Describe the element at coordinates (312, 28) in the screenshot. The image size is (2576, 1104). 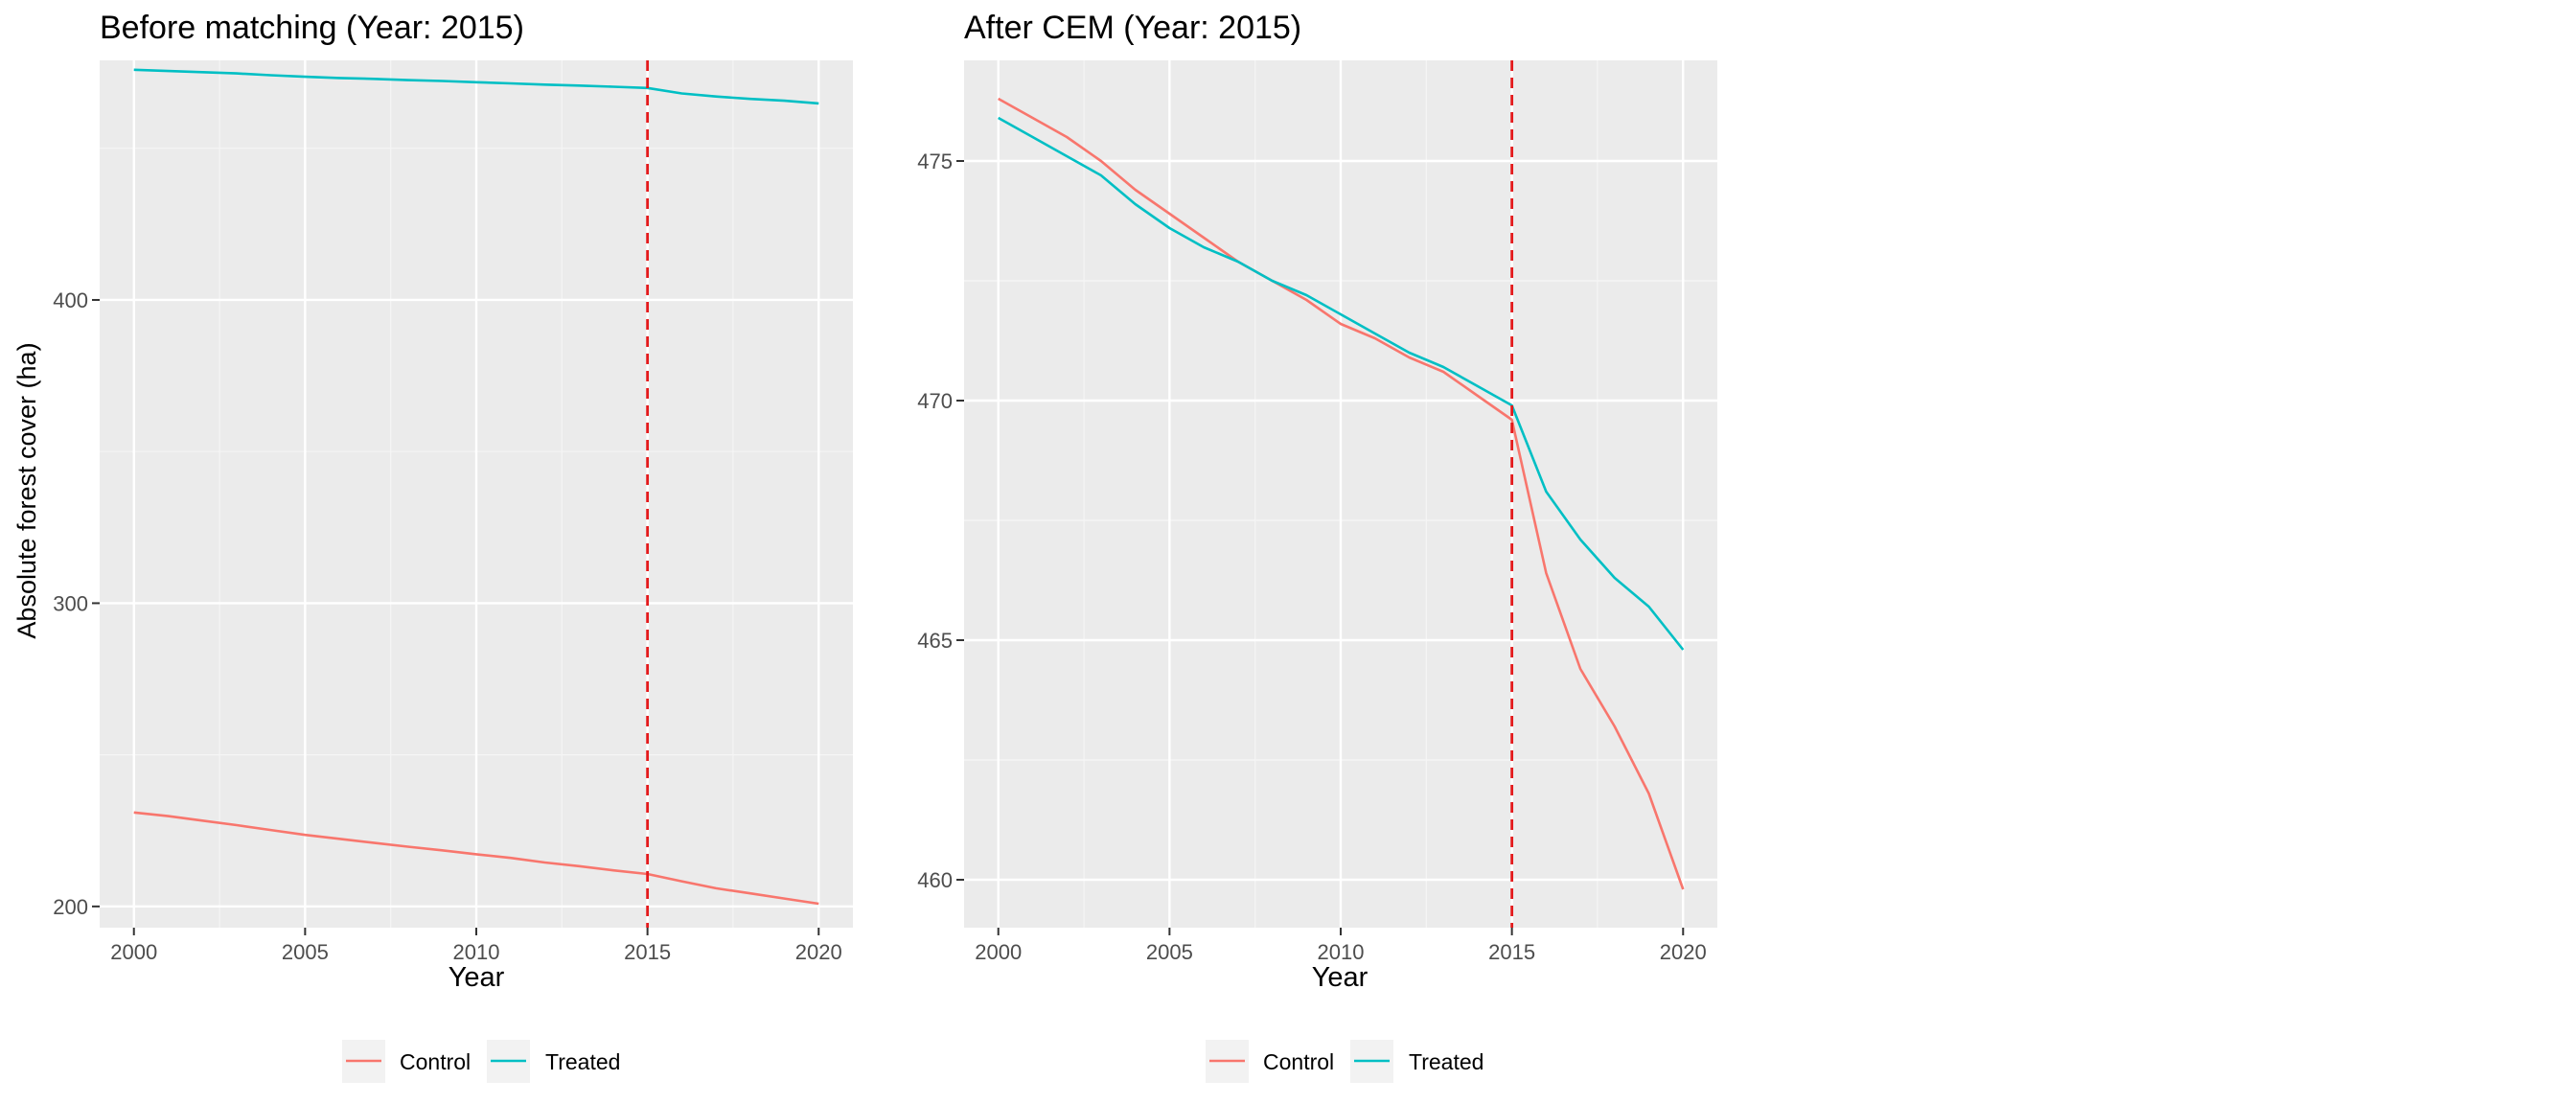
I see `chart-title-before: Before matching (Year: 2015)` at that location.